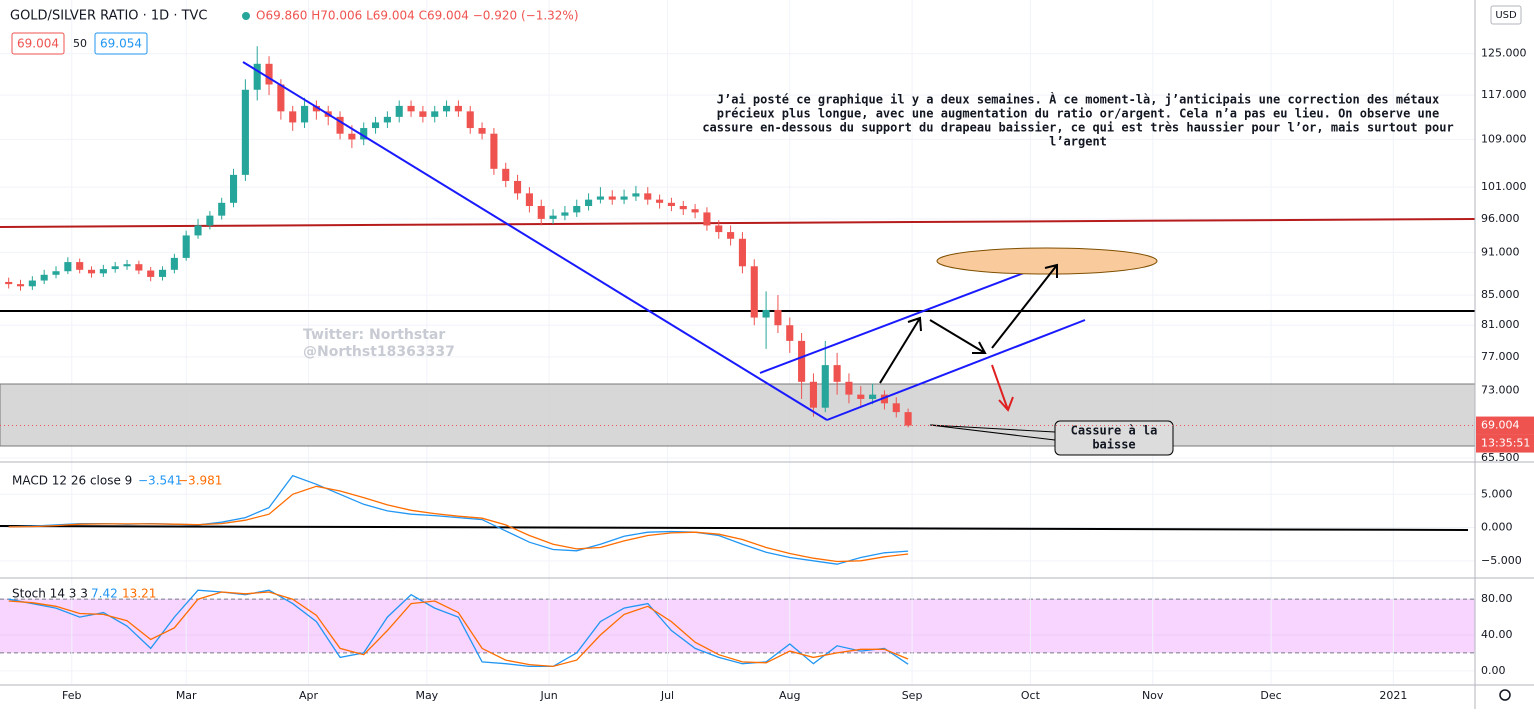 The width and height of the screenshot is (1534, 713). What do you see at coordinates (72, 481) in the screenshot?
I see `macd-title: MACD 12 26 close 9` at bounding box center [72, 481].